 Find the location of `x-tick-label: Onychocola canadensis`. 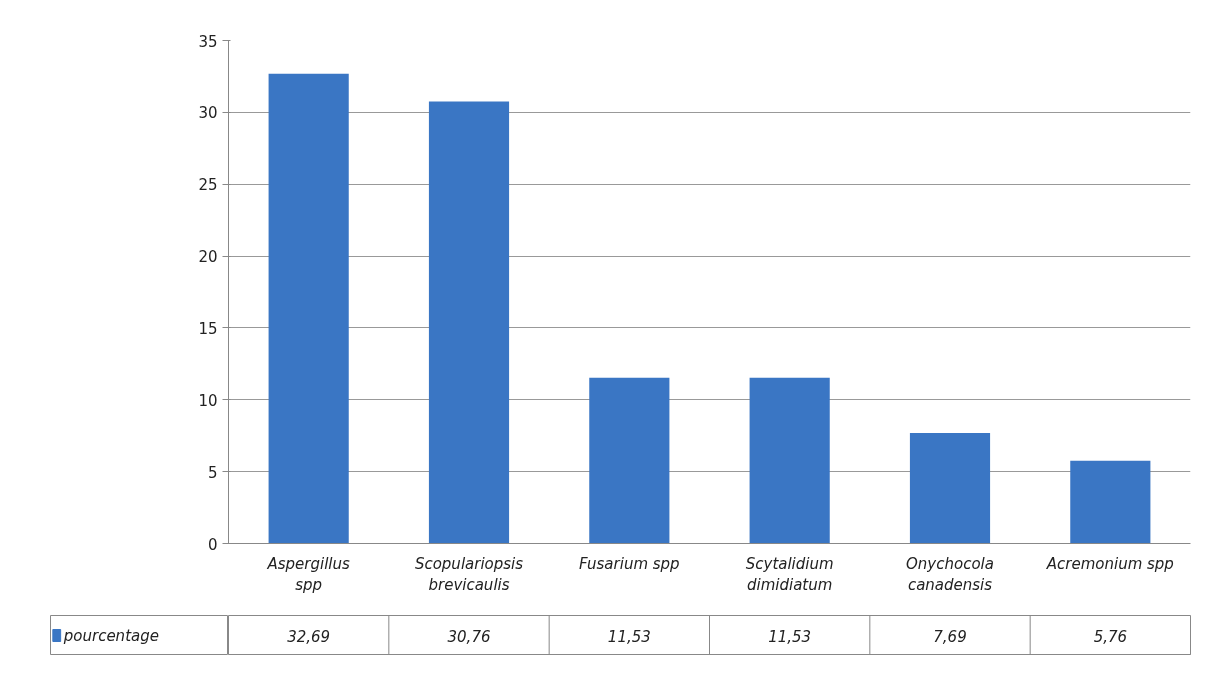

x-tick-label: Onychocola canadensis is located at coordinates (950, 574).